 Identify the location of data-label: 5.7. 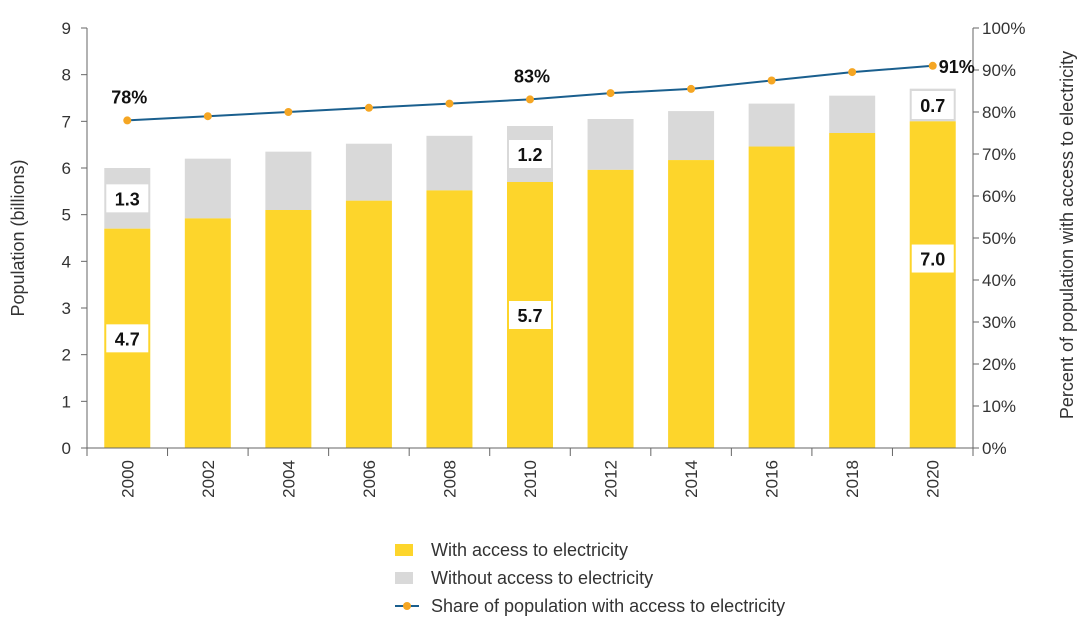
(529, 316).